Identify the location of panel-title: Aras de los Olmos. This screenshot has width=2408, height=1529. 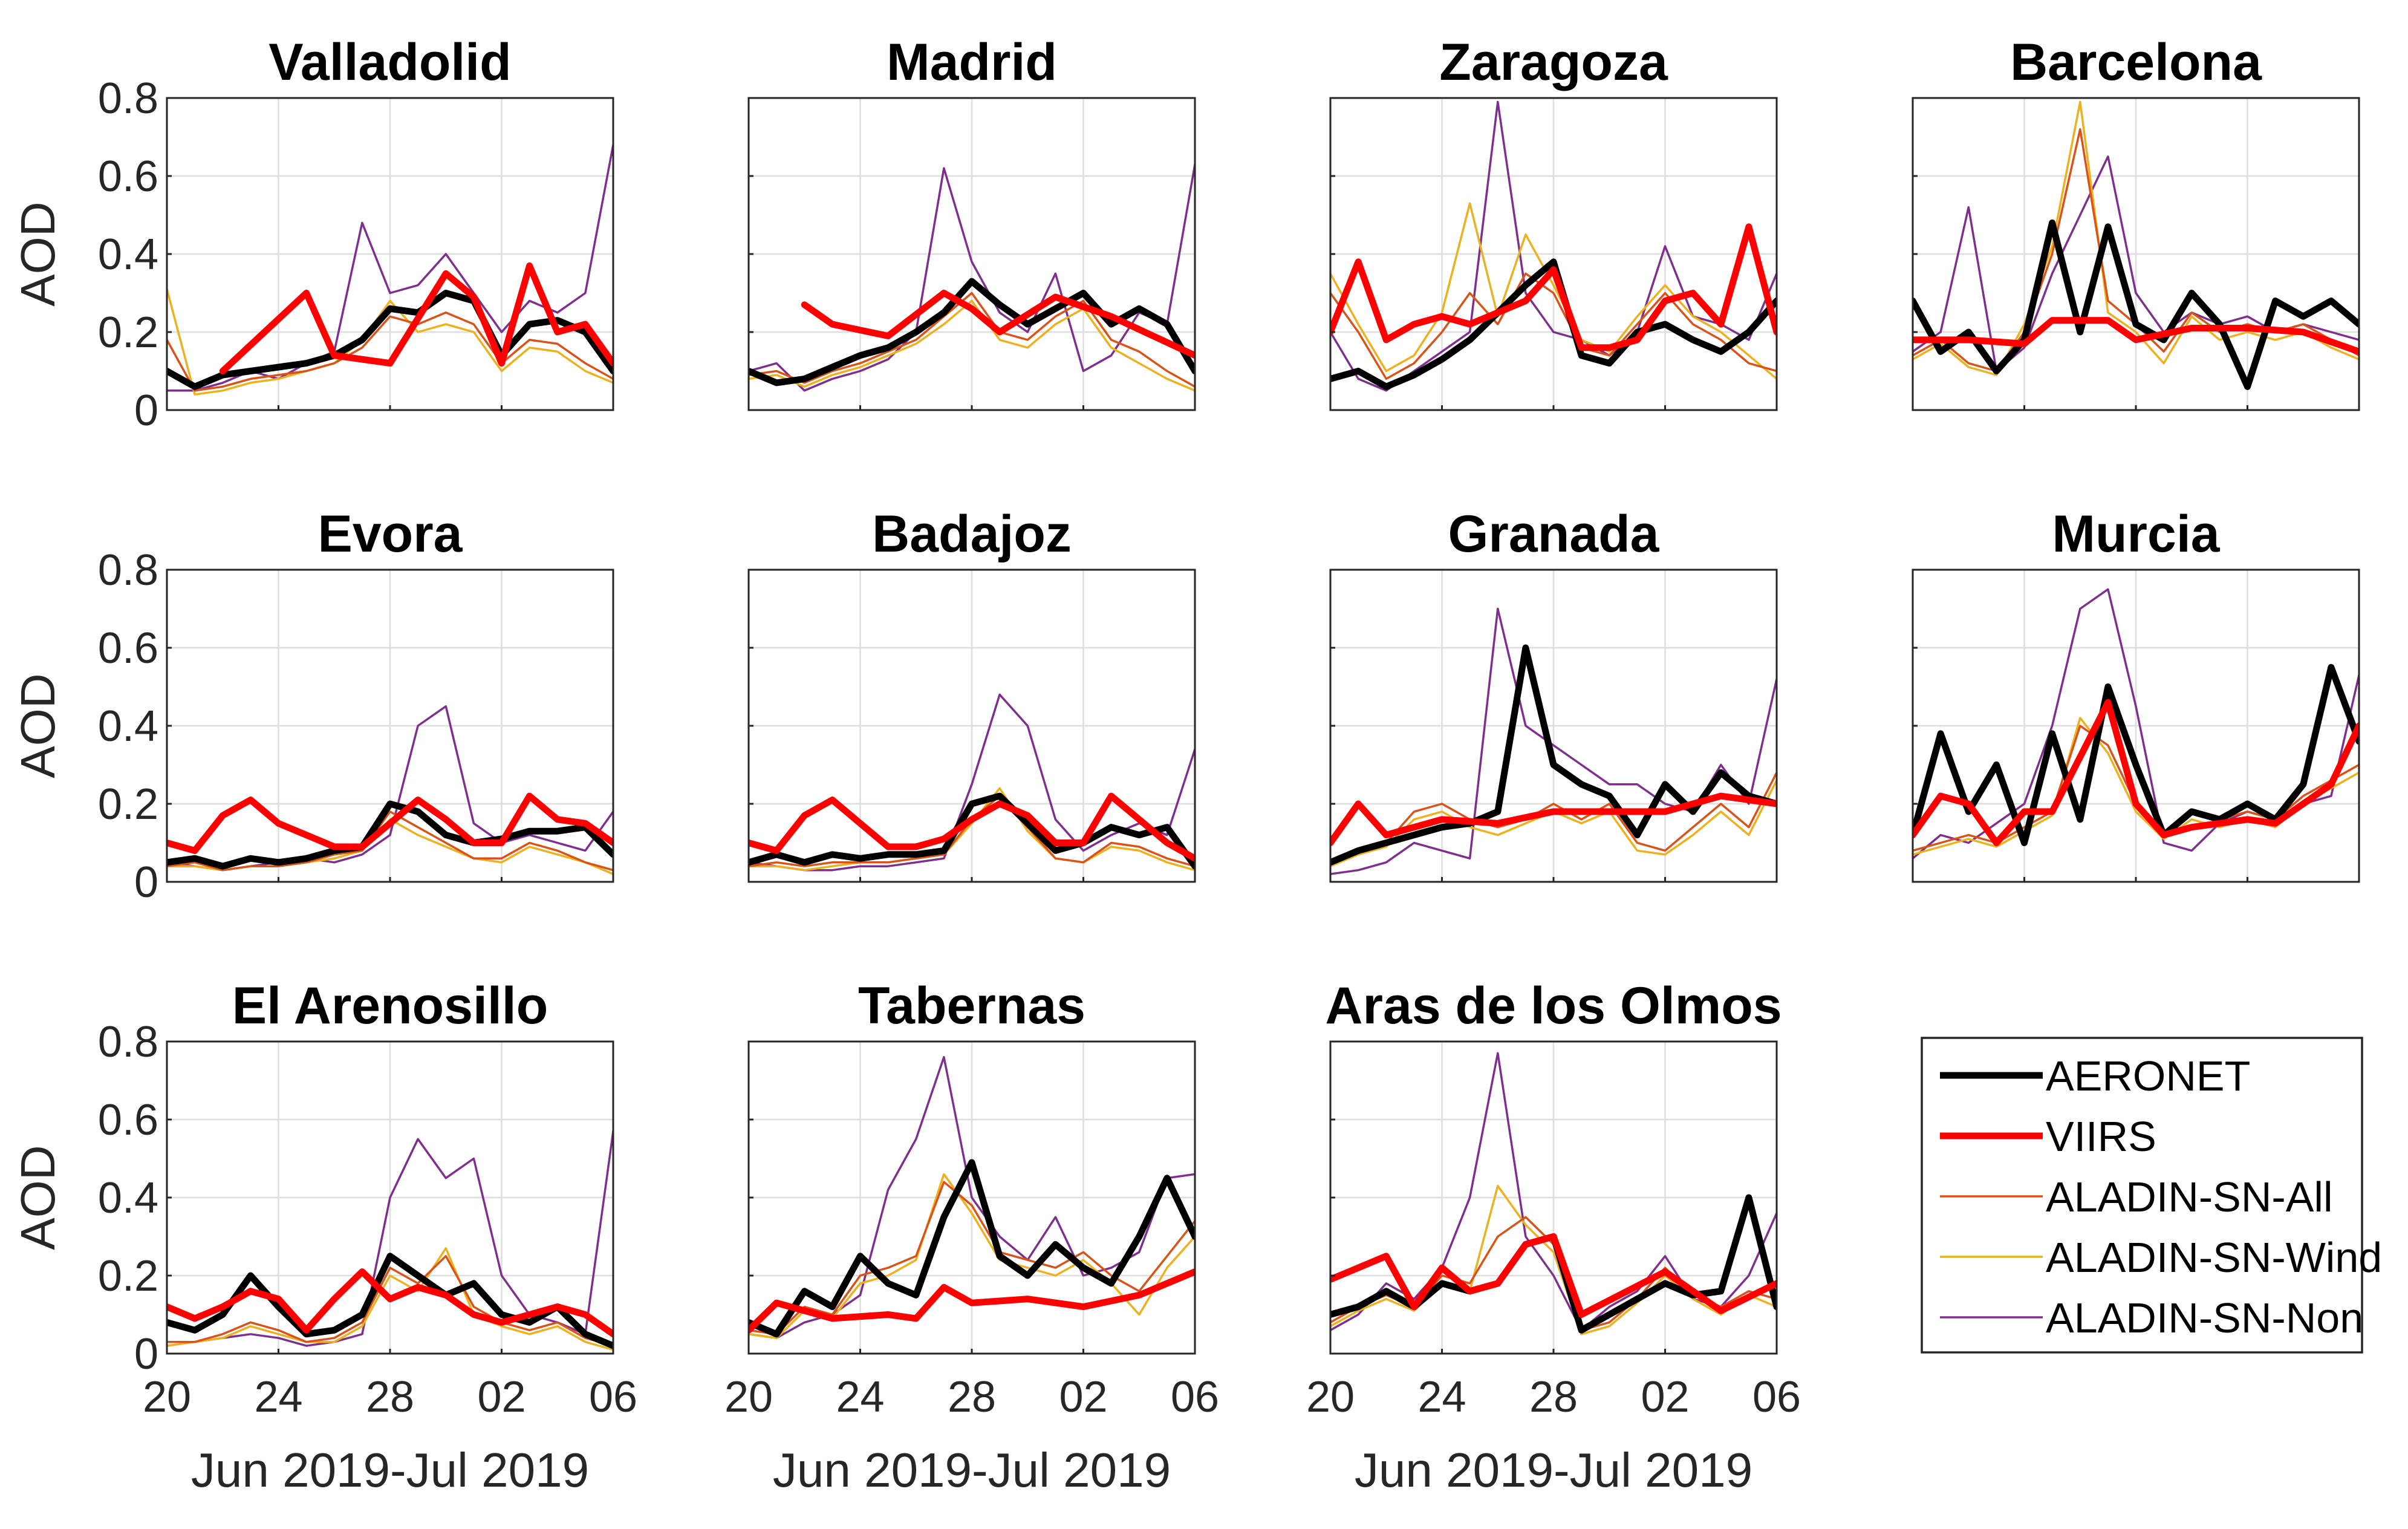
(1554, 1006).